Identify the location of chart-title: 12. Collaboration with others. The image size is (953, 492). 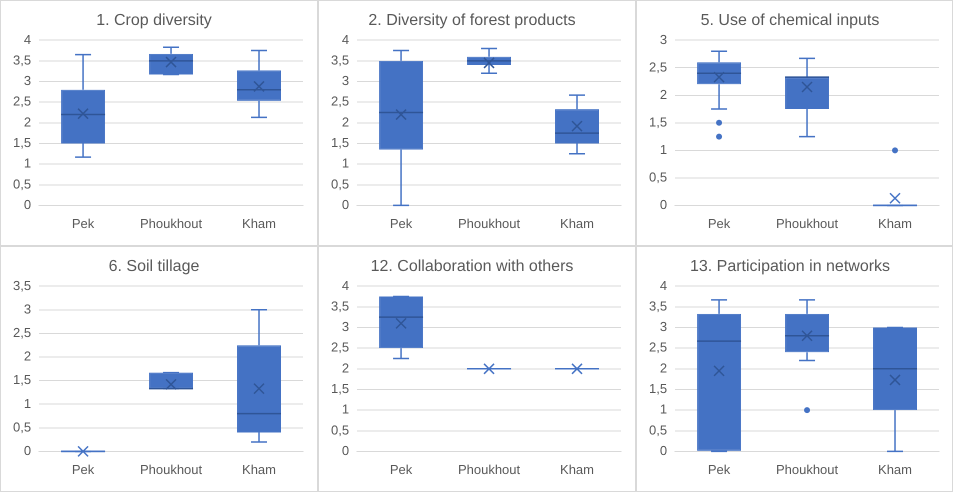
(472, 267).